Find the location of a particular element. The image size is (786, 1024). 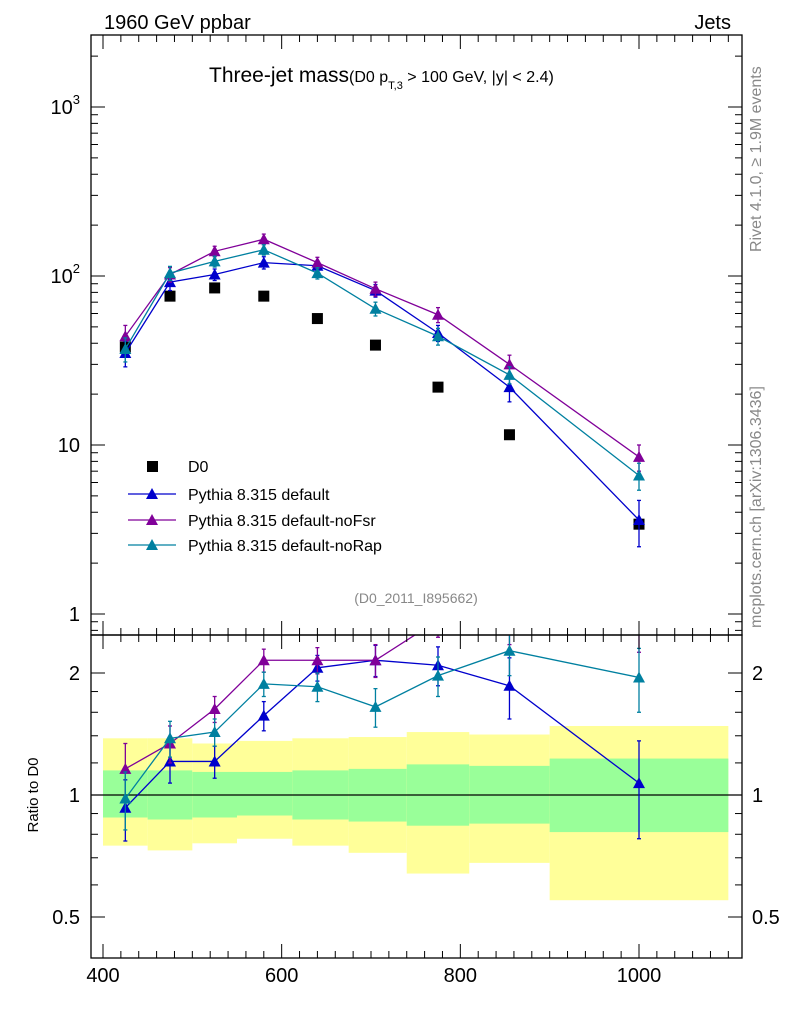

legend-label-data: D0 is located at coordinates (198, 467).